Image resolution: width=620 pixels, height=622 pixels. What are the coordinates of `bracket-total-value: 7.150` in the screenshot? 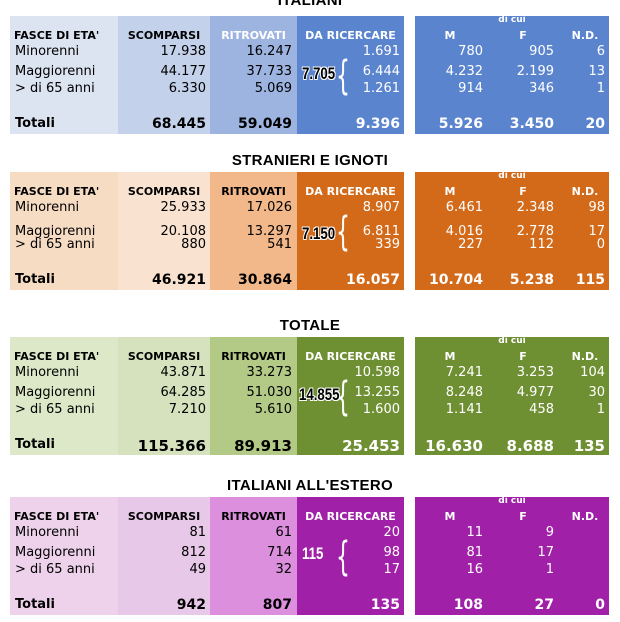 It's located at (319, 233).